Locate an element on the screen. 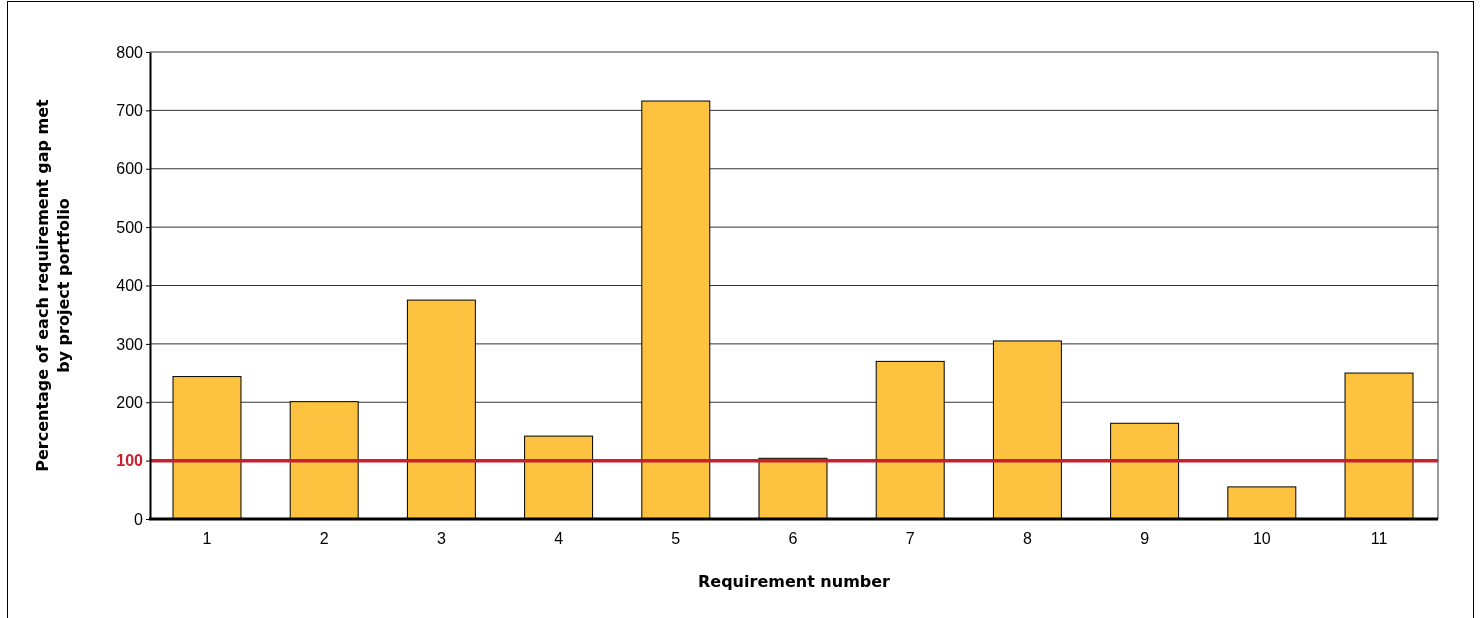  x-tick-label: 1 is located at coordinates (207, 539).